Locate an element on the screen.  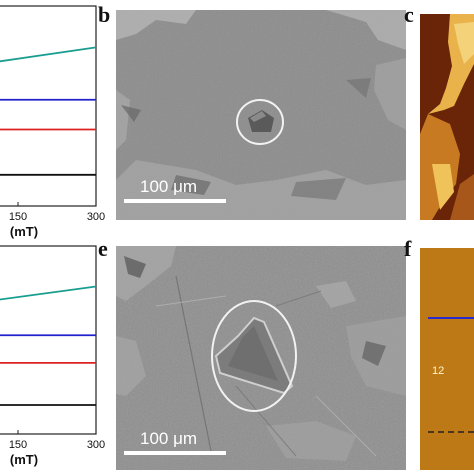
panel-a-plot: 150 300 (mT) is located at coordinates (56, 123).